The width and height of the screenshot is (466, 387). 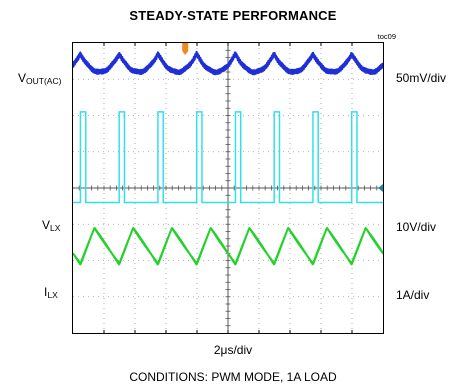 I want to click on chart-title: STEADY-STATE PERFORMANCE, so click(x=233, y=15).